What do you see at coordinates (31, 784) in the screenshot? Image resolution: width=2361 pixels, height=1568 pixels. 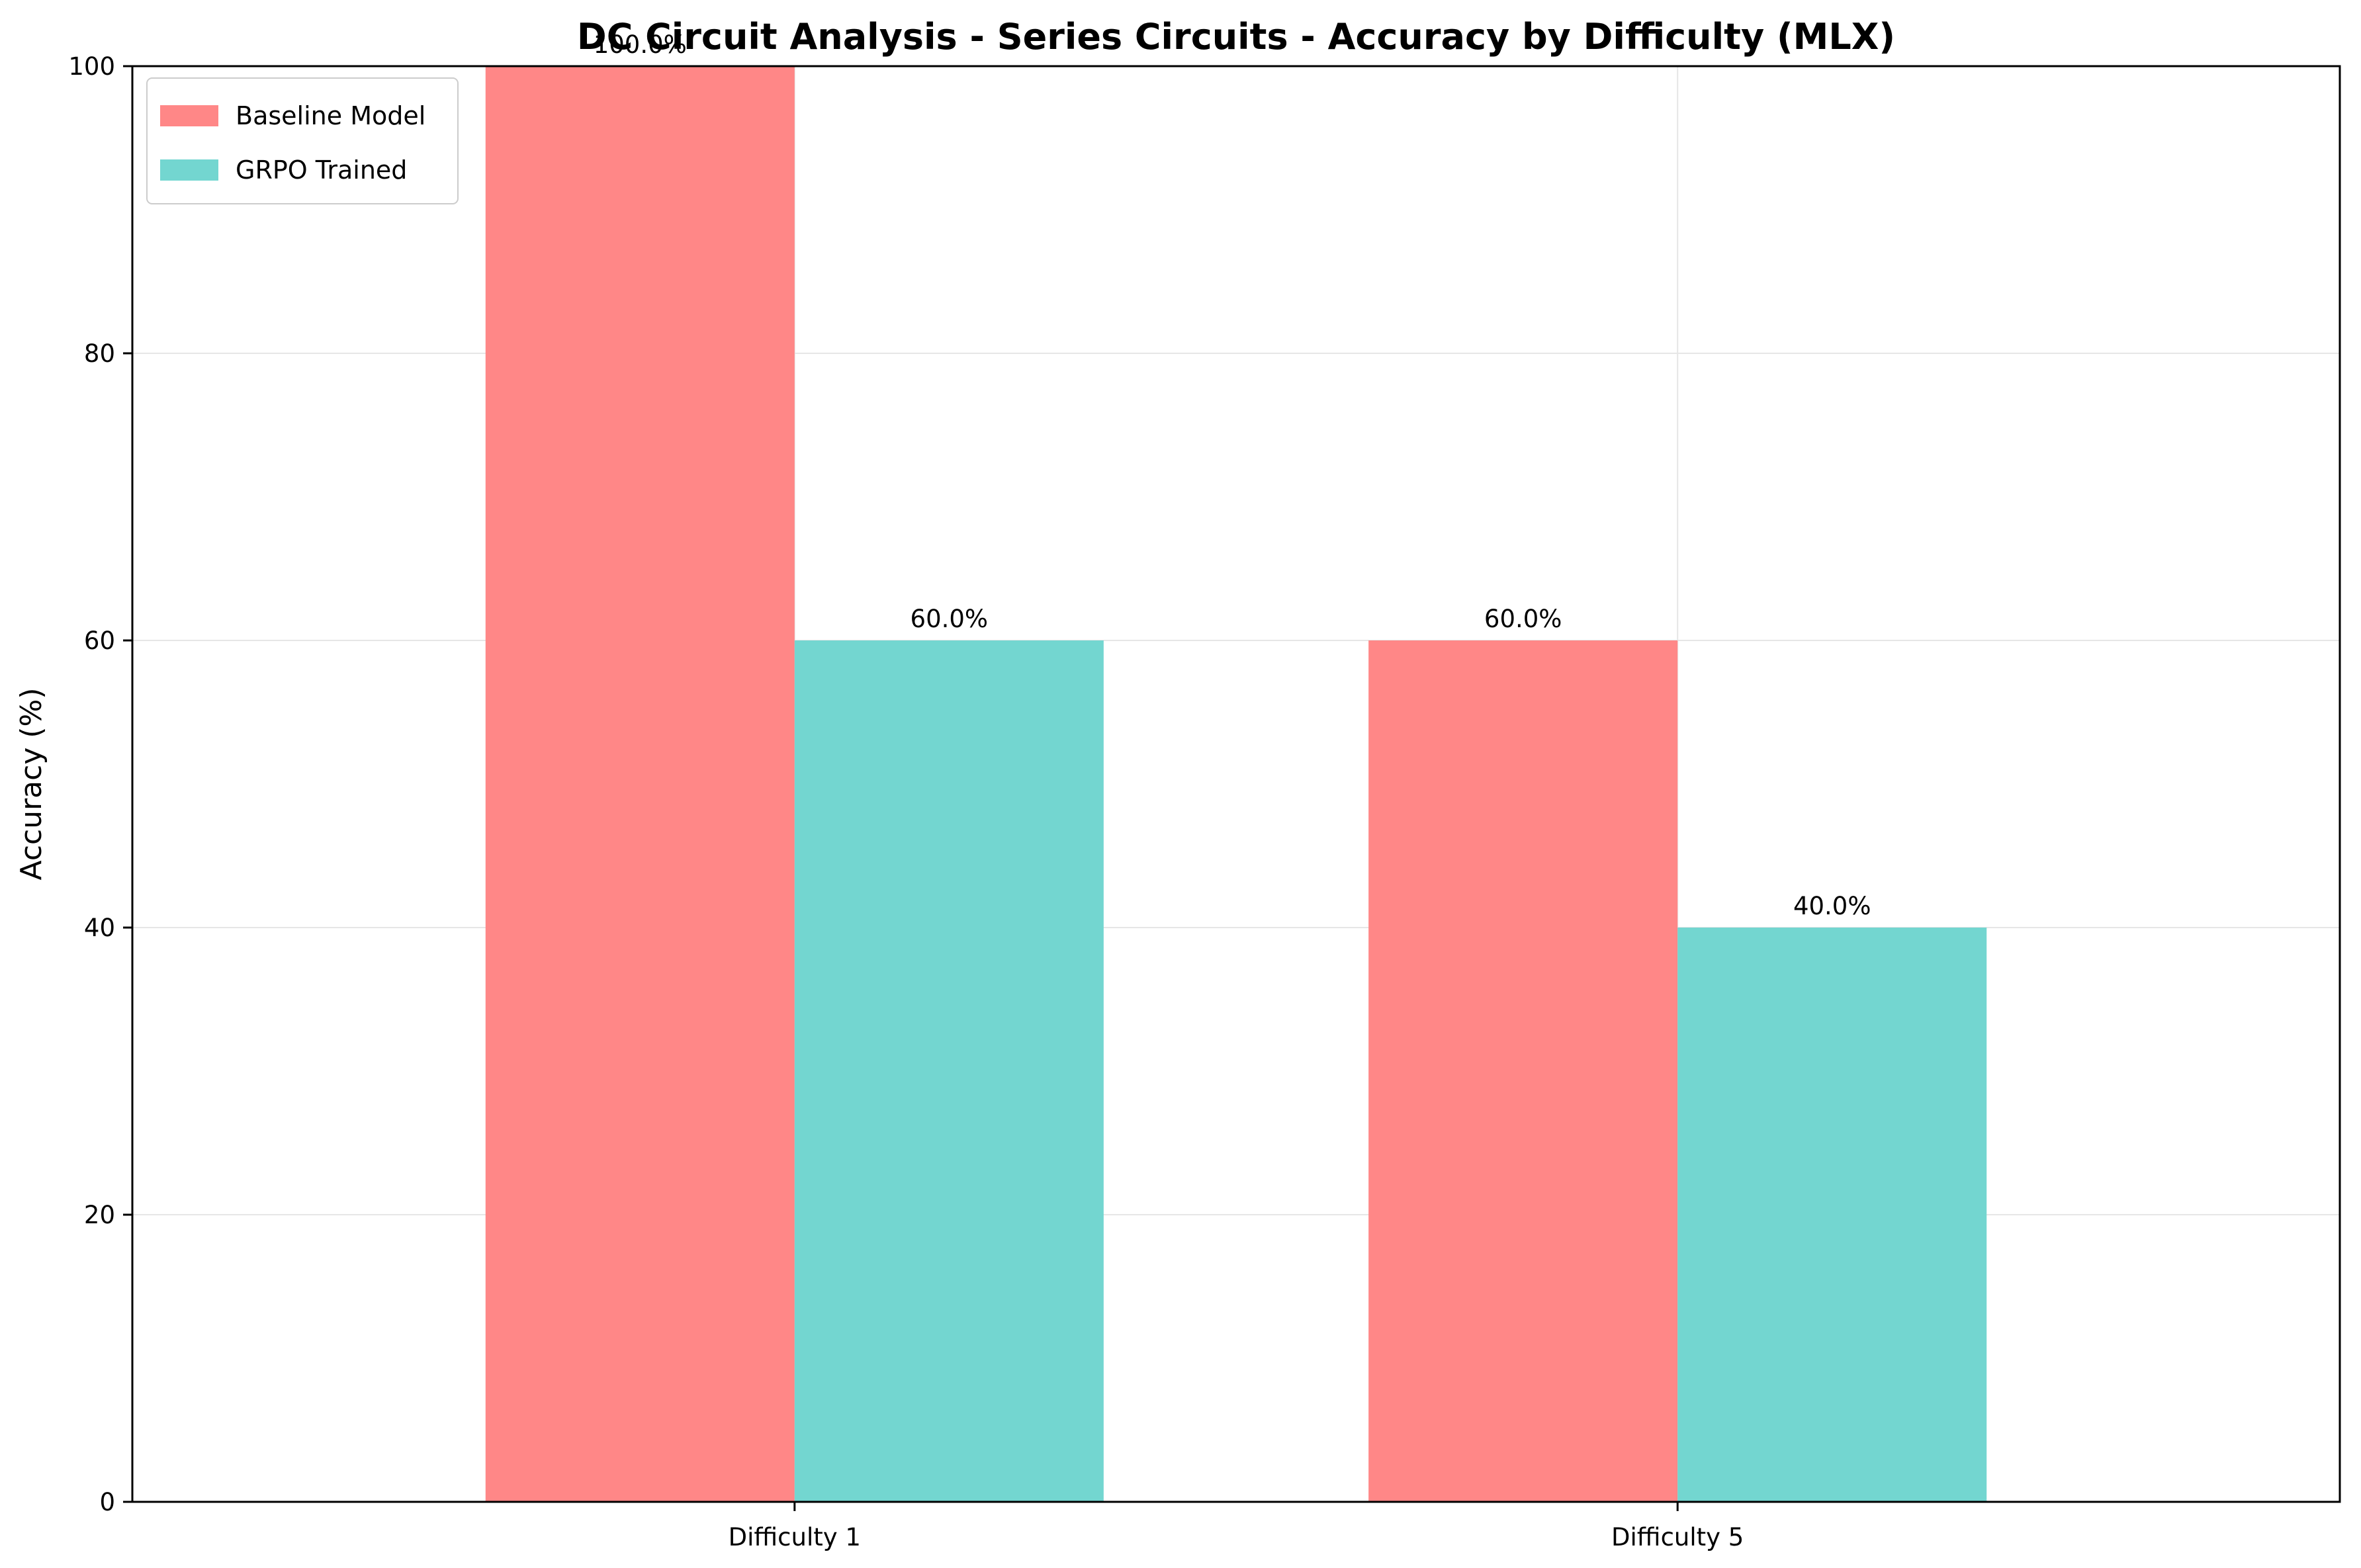 I see `y-axis-label: Accuracy (%)` at bounding box center [31, 784].